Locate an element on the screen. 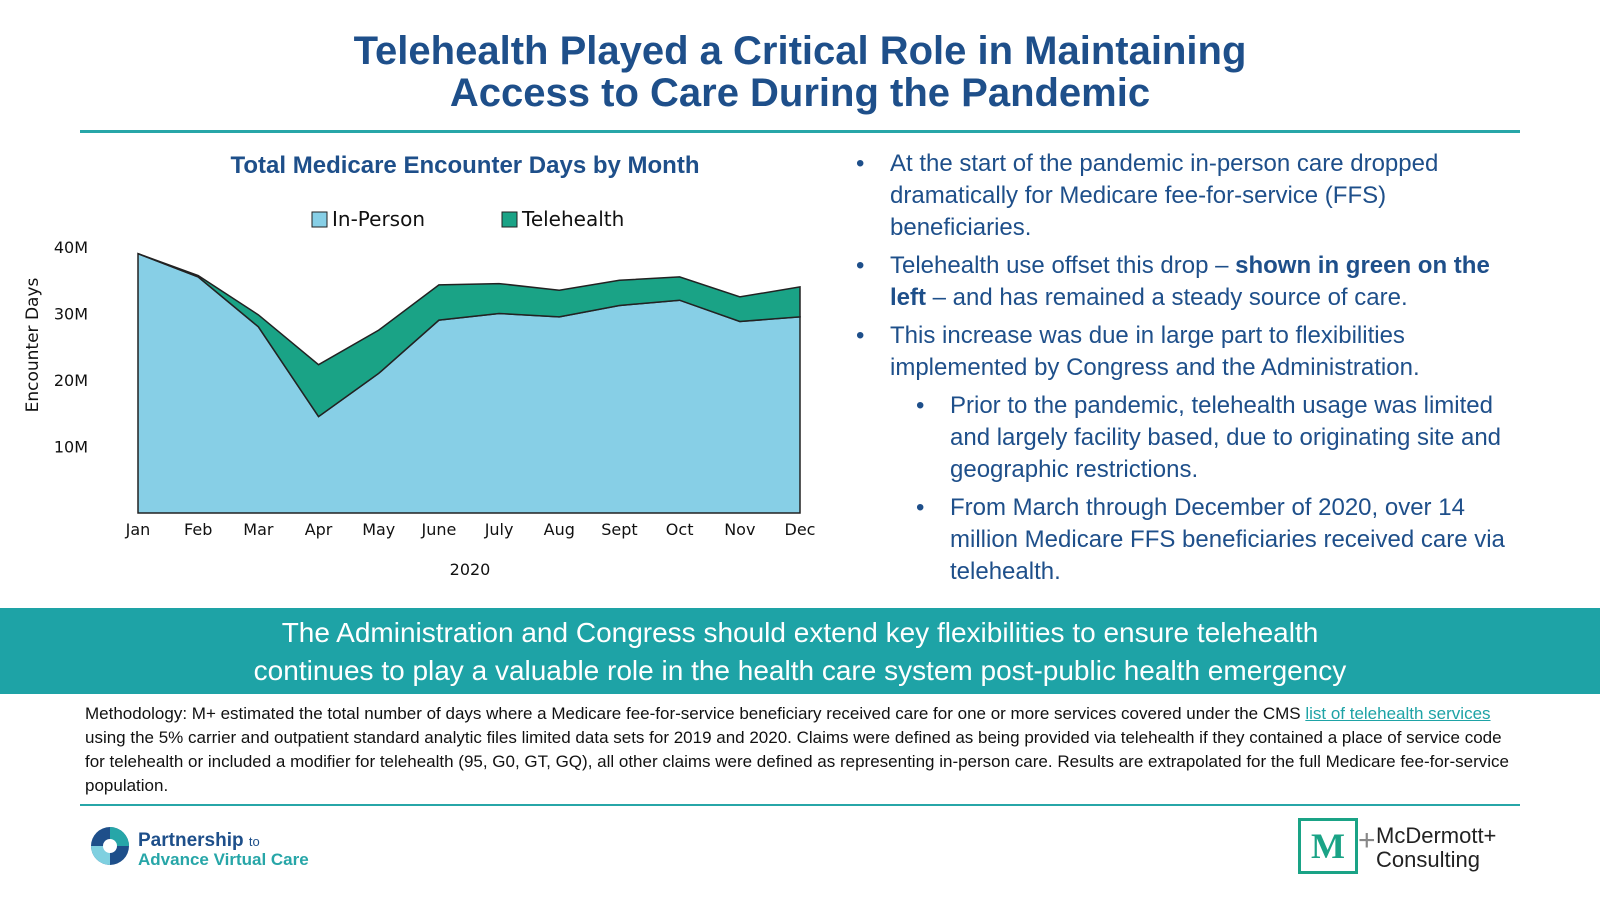 Image resolution: width=1600 pixels, height=900 pixels. plus-icon: + is located at coordinates (1367, 840).